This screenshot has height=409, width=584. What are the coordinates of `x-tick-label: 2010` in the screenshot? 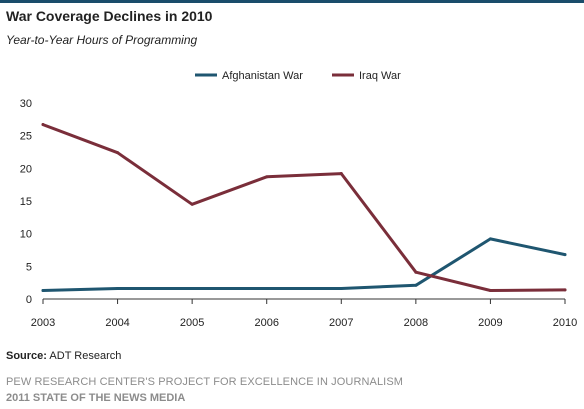 It's located at (565, 323).